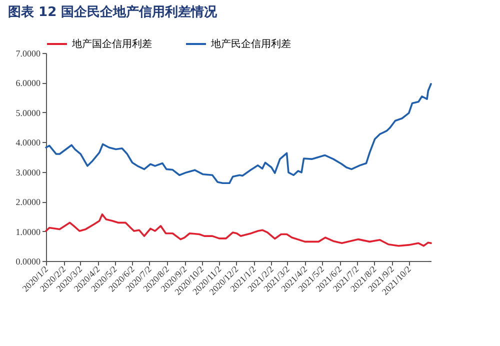 The width and height of the screenshot is (500, 346). I want to click on line-series, so click(238, 230).